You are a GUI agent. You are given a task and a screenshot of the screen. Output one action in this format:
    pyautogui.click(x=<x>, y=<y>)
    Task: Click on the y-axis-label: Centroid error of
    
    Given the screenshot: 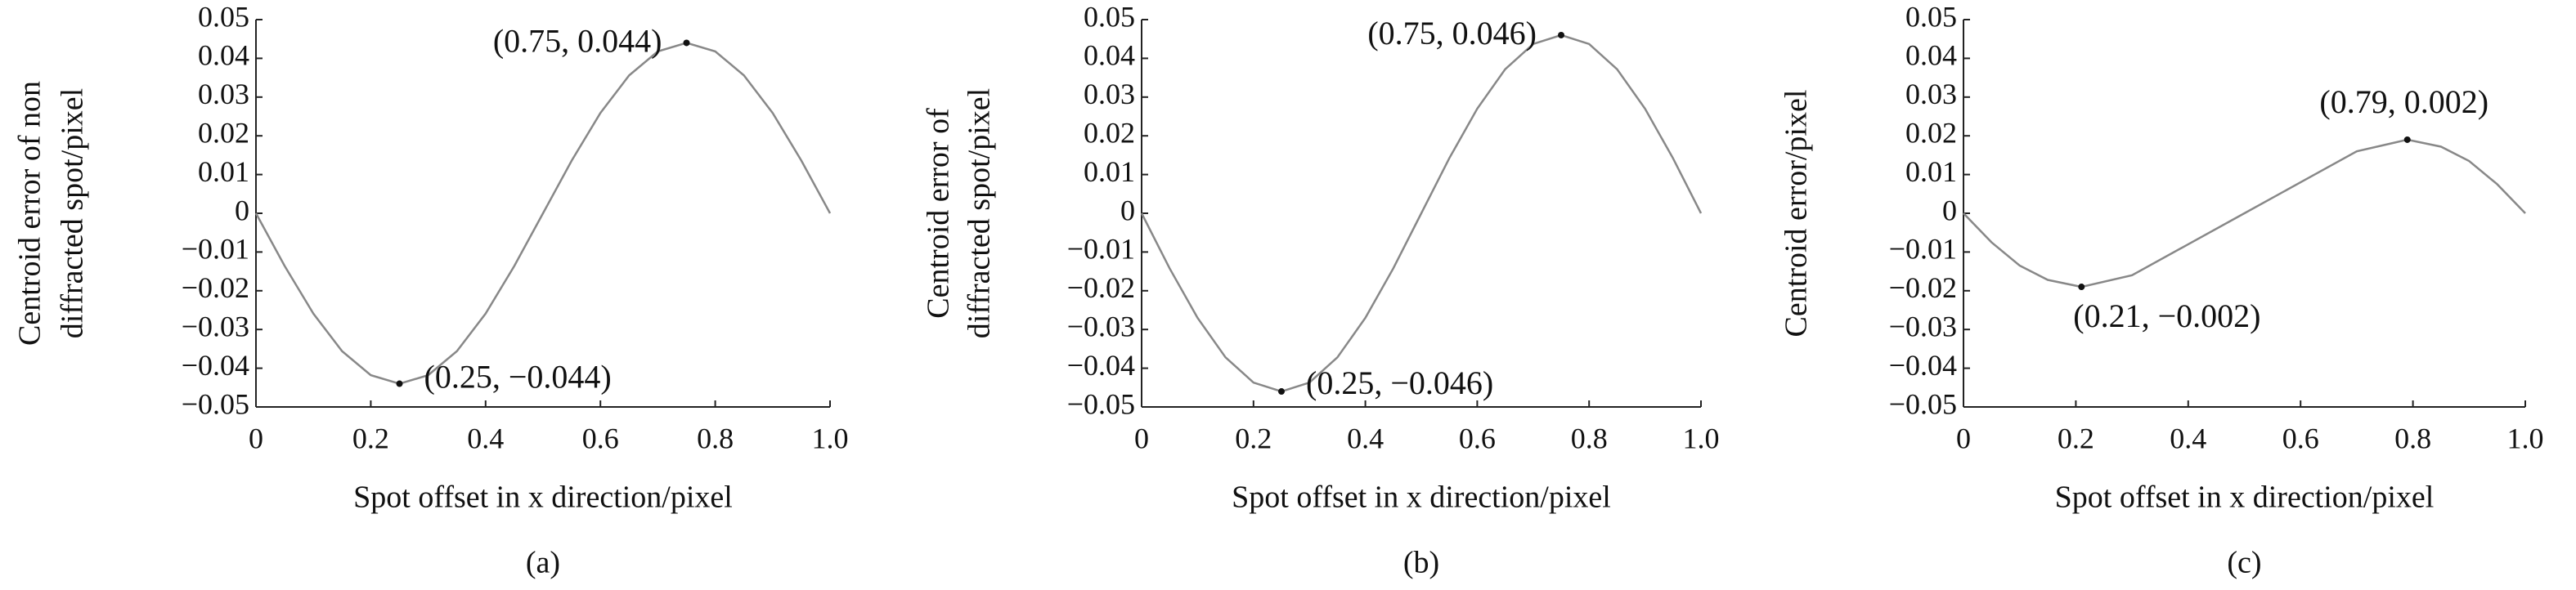 What is the action you would take?
    pyautogui.click(x=939, y=213)
    